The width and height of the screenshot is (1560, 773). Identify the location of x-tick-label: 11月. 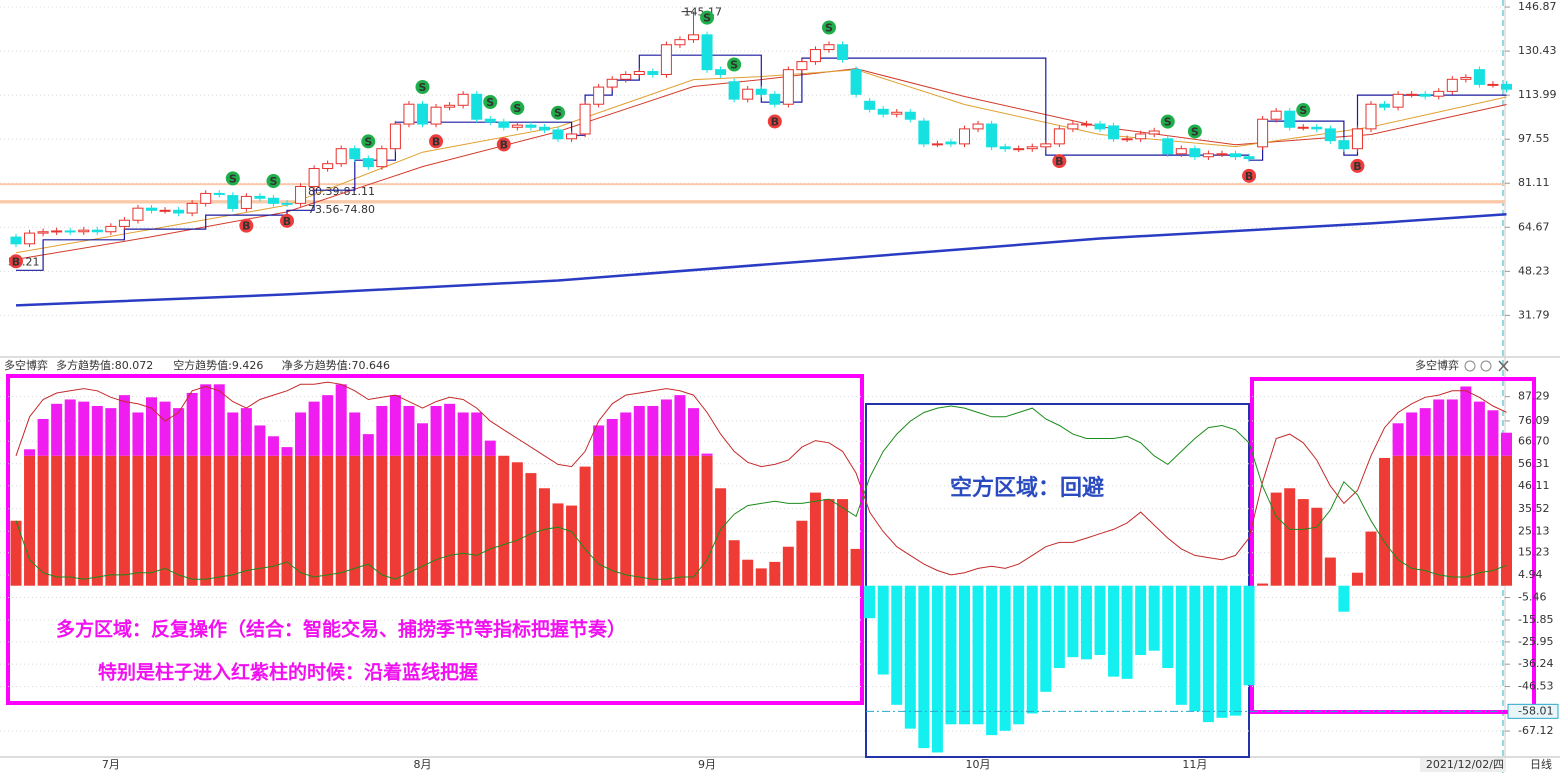
(1194, 764).